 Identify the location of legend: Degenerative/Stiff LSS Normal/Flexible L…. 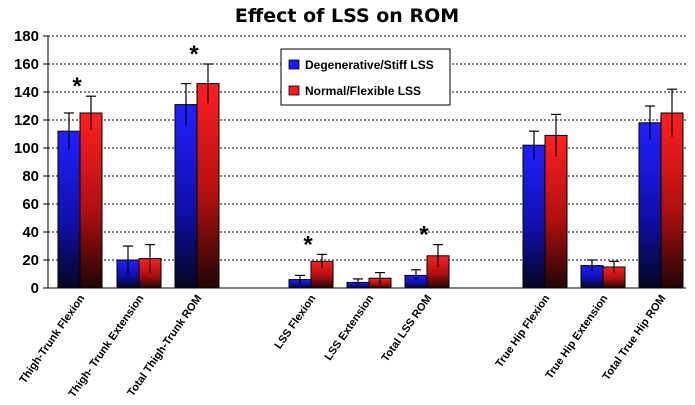
(365, 77).